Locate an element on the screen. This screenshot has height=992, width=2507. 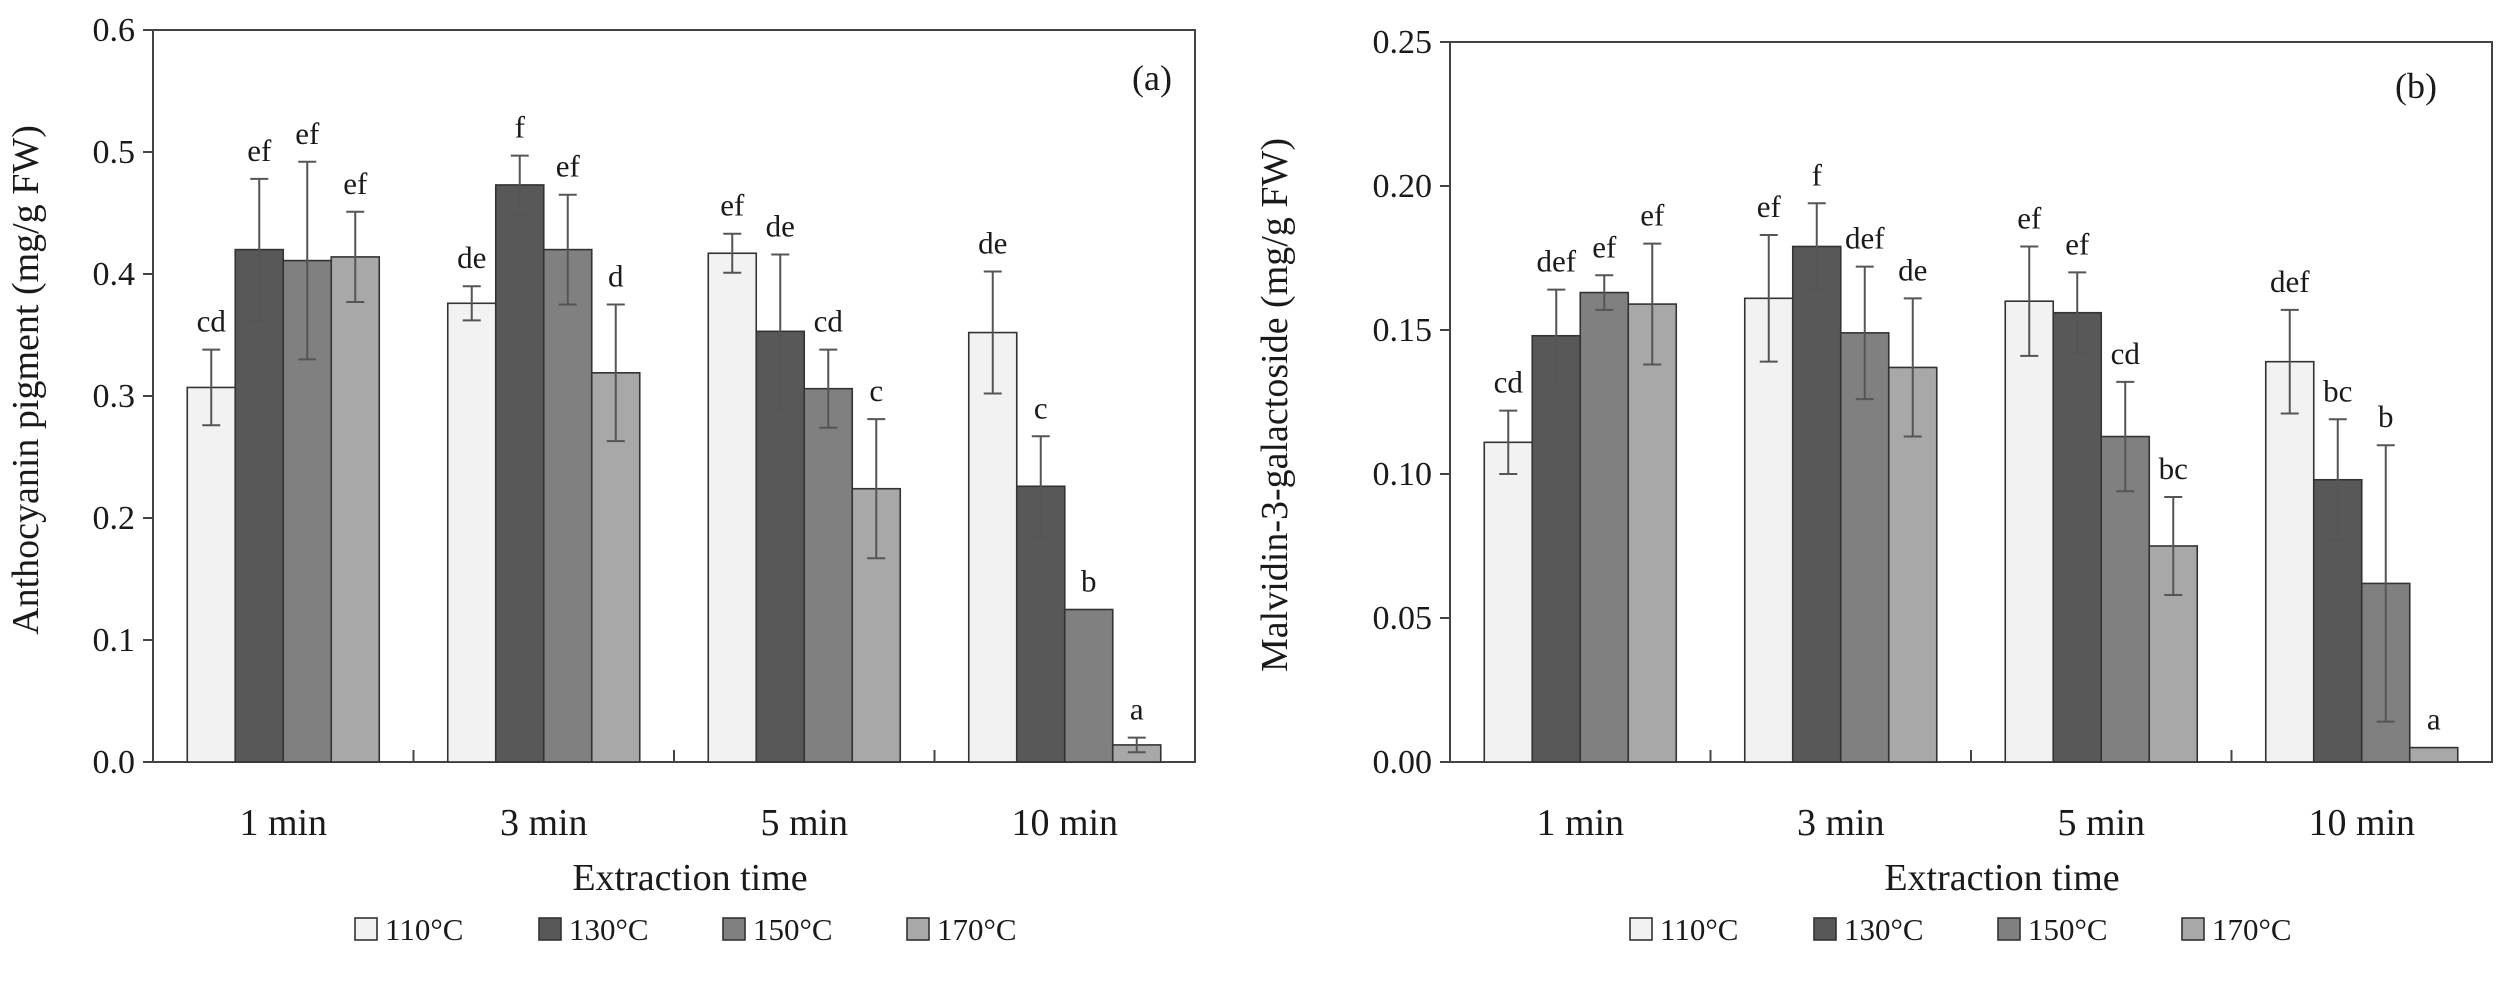
y-tick-label: 0.25 is located at coordinates (1403, 42).